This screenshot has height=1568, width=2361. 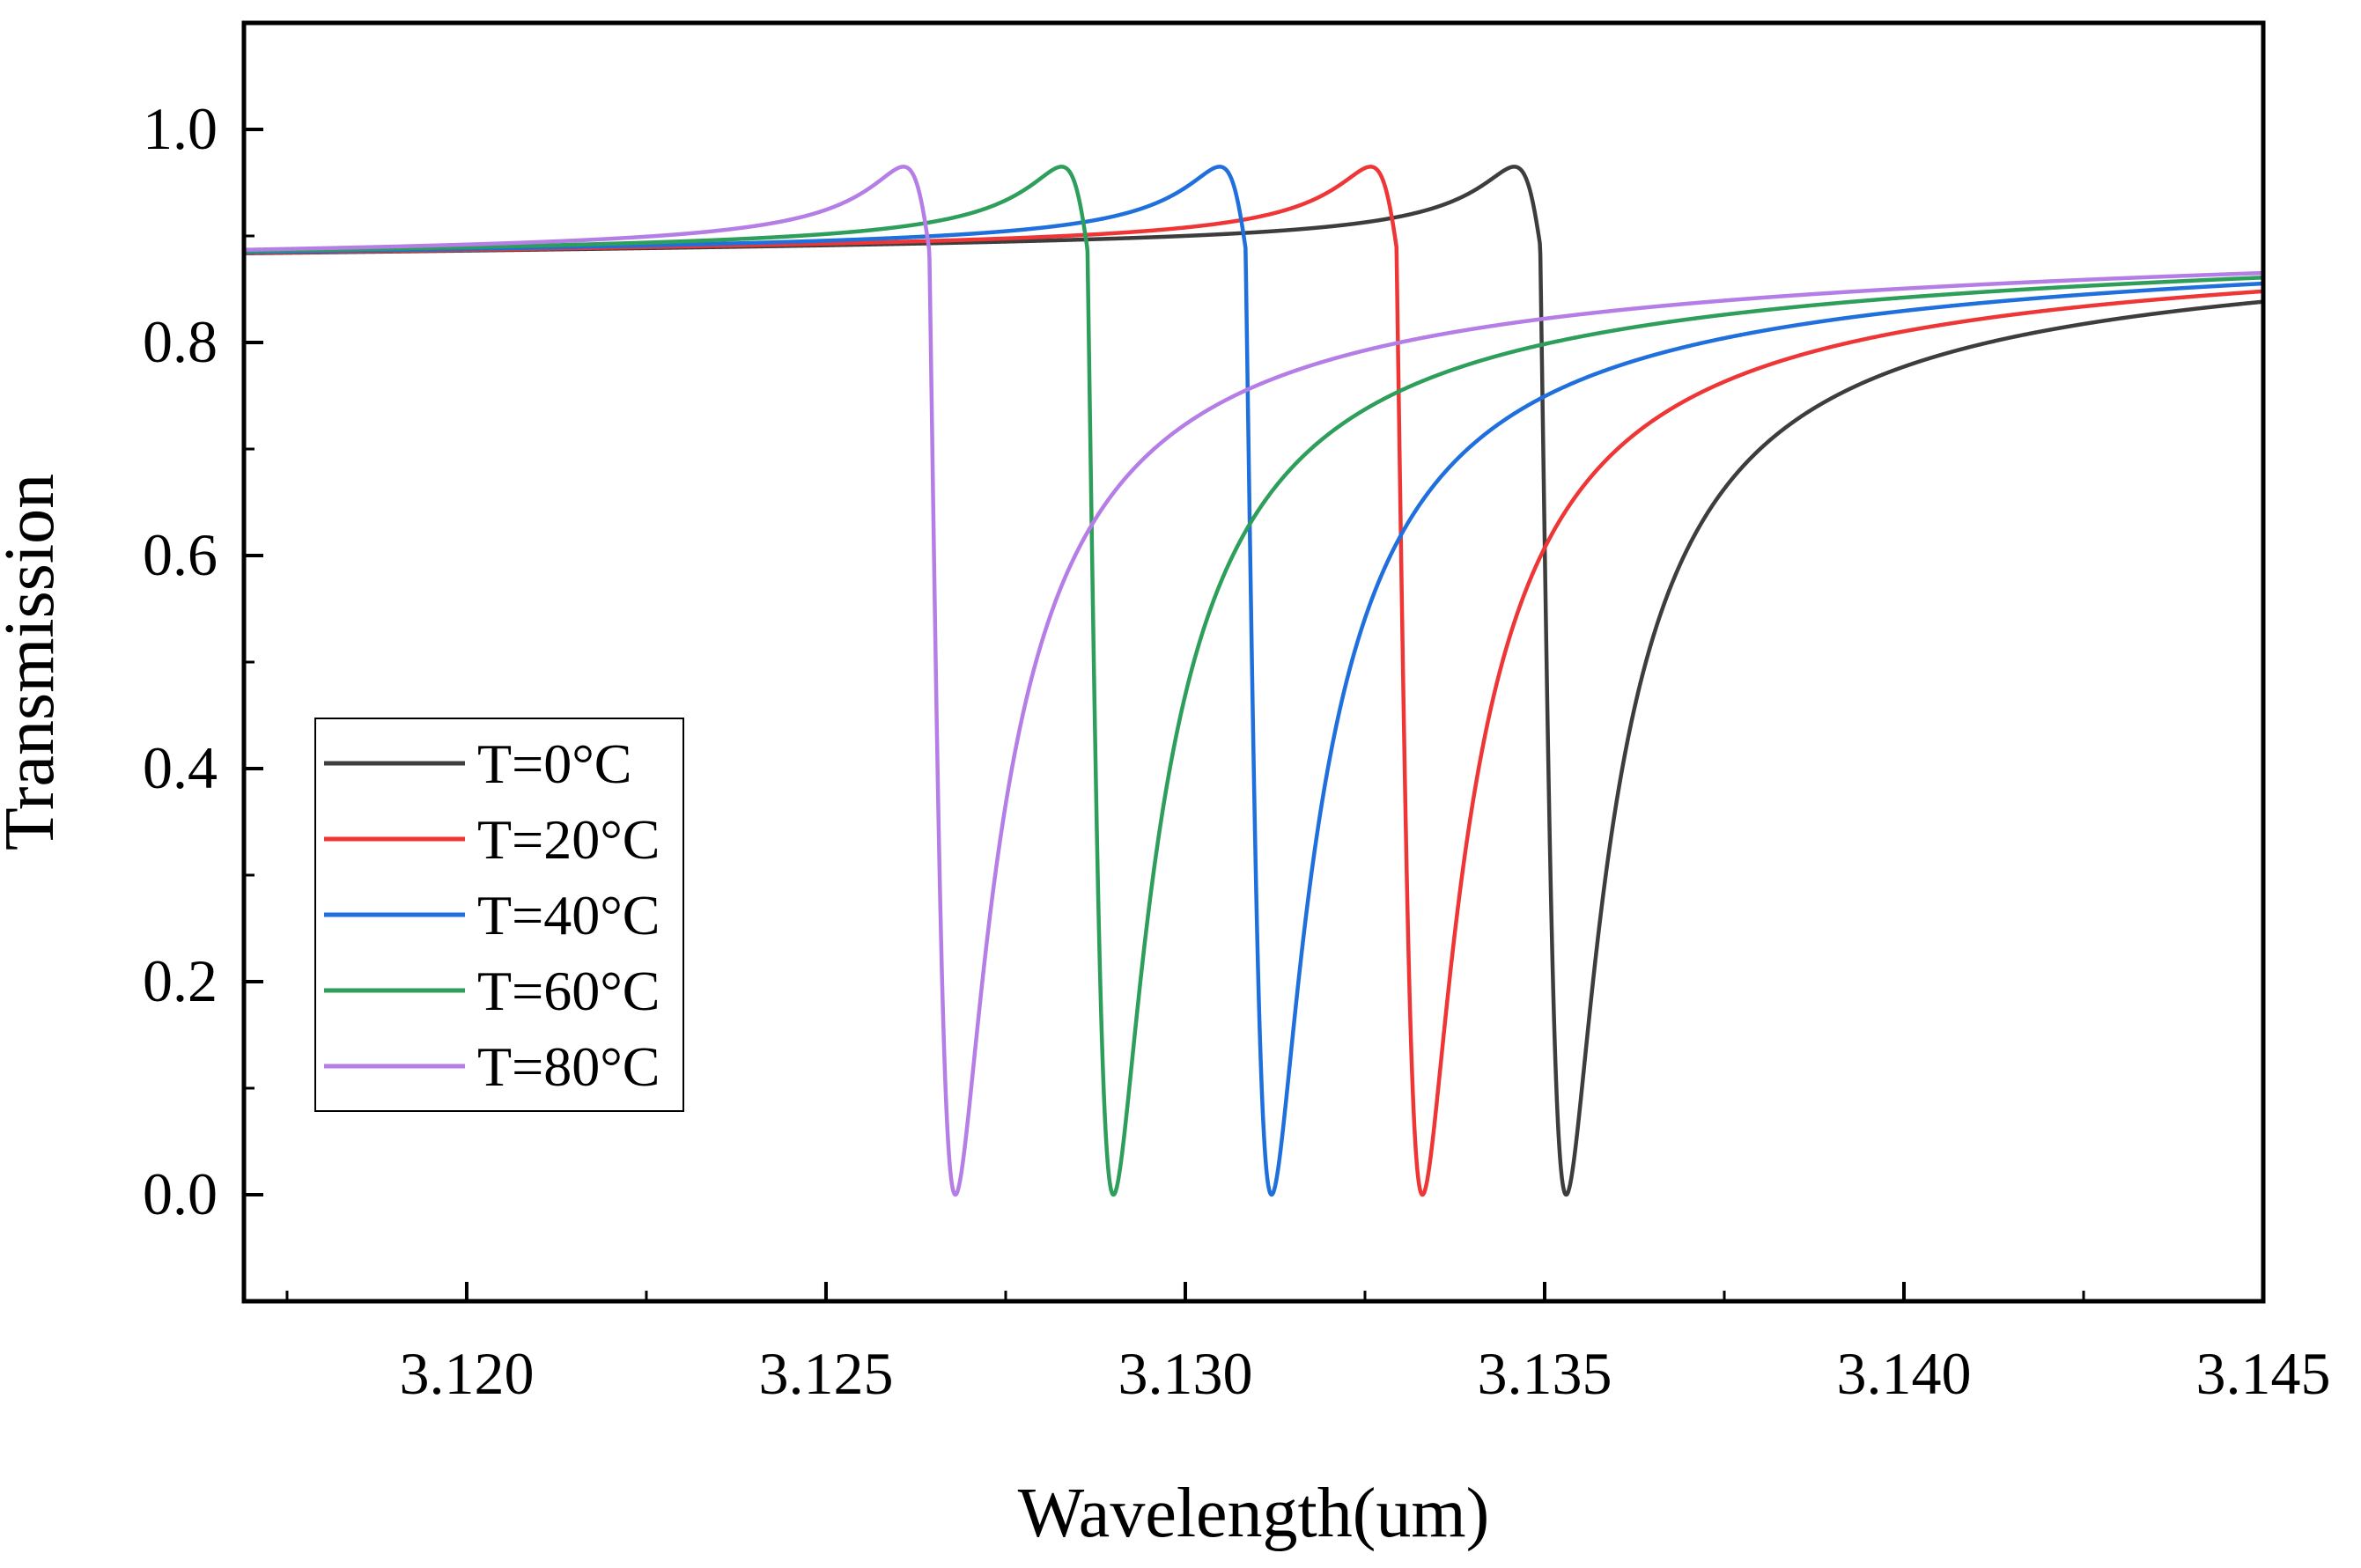 What do you see at coordinates (1544, 1373) in the screenshot?
I see `x-tick-label: 3.135` at bounding box center [1544, 1373].